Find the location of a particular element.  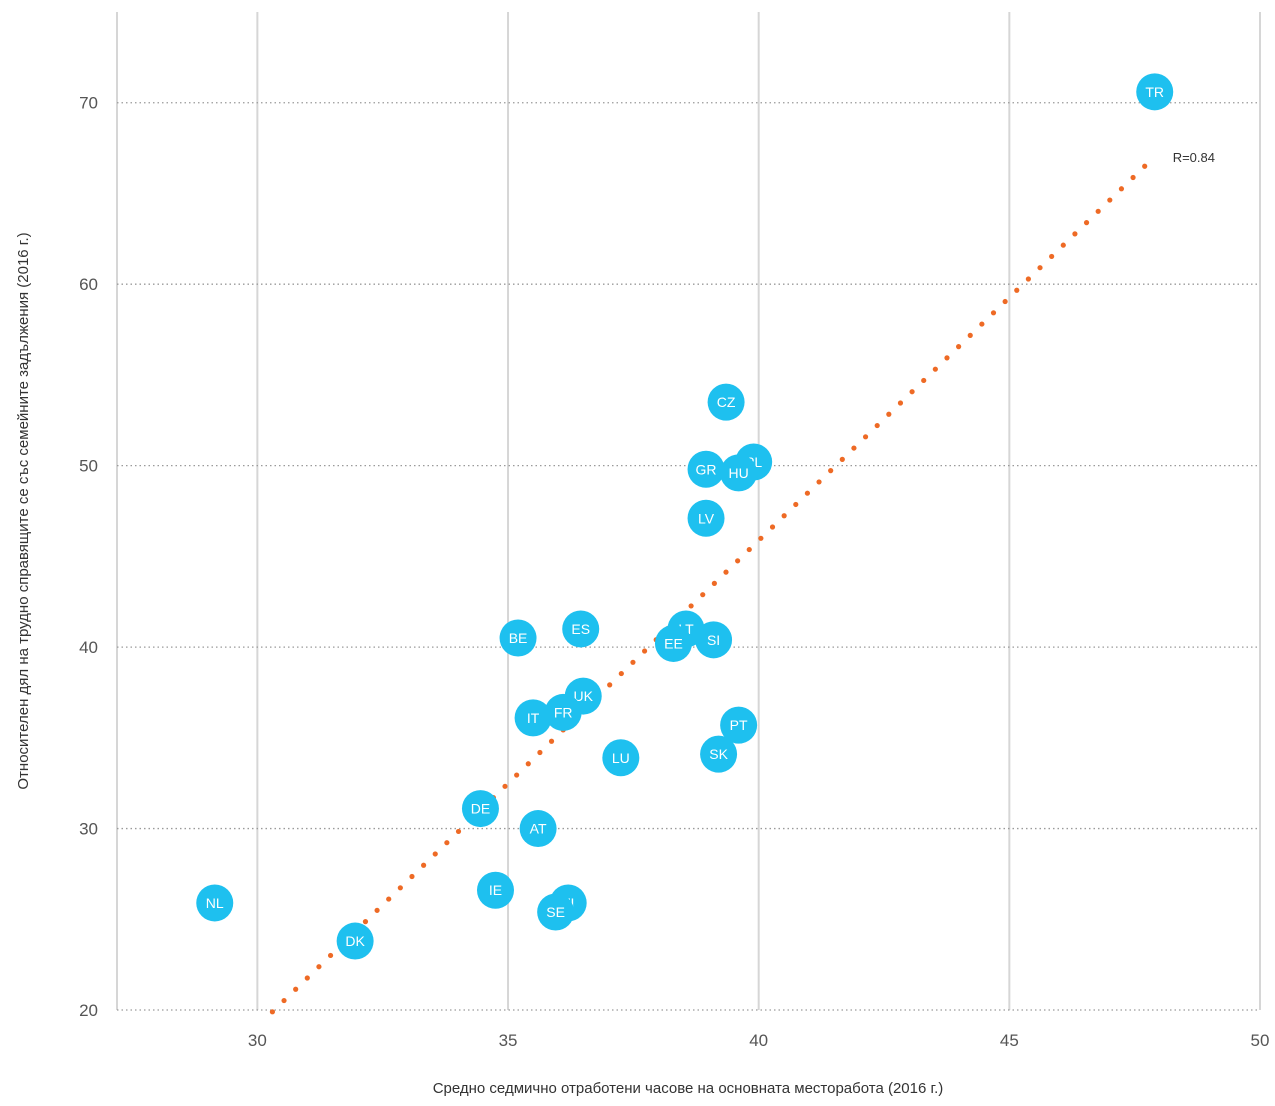

point-label: HU is located at coordinates (739, 473).